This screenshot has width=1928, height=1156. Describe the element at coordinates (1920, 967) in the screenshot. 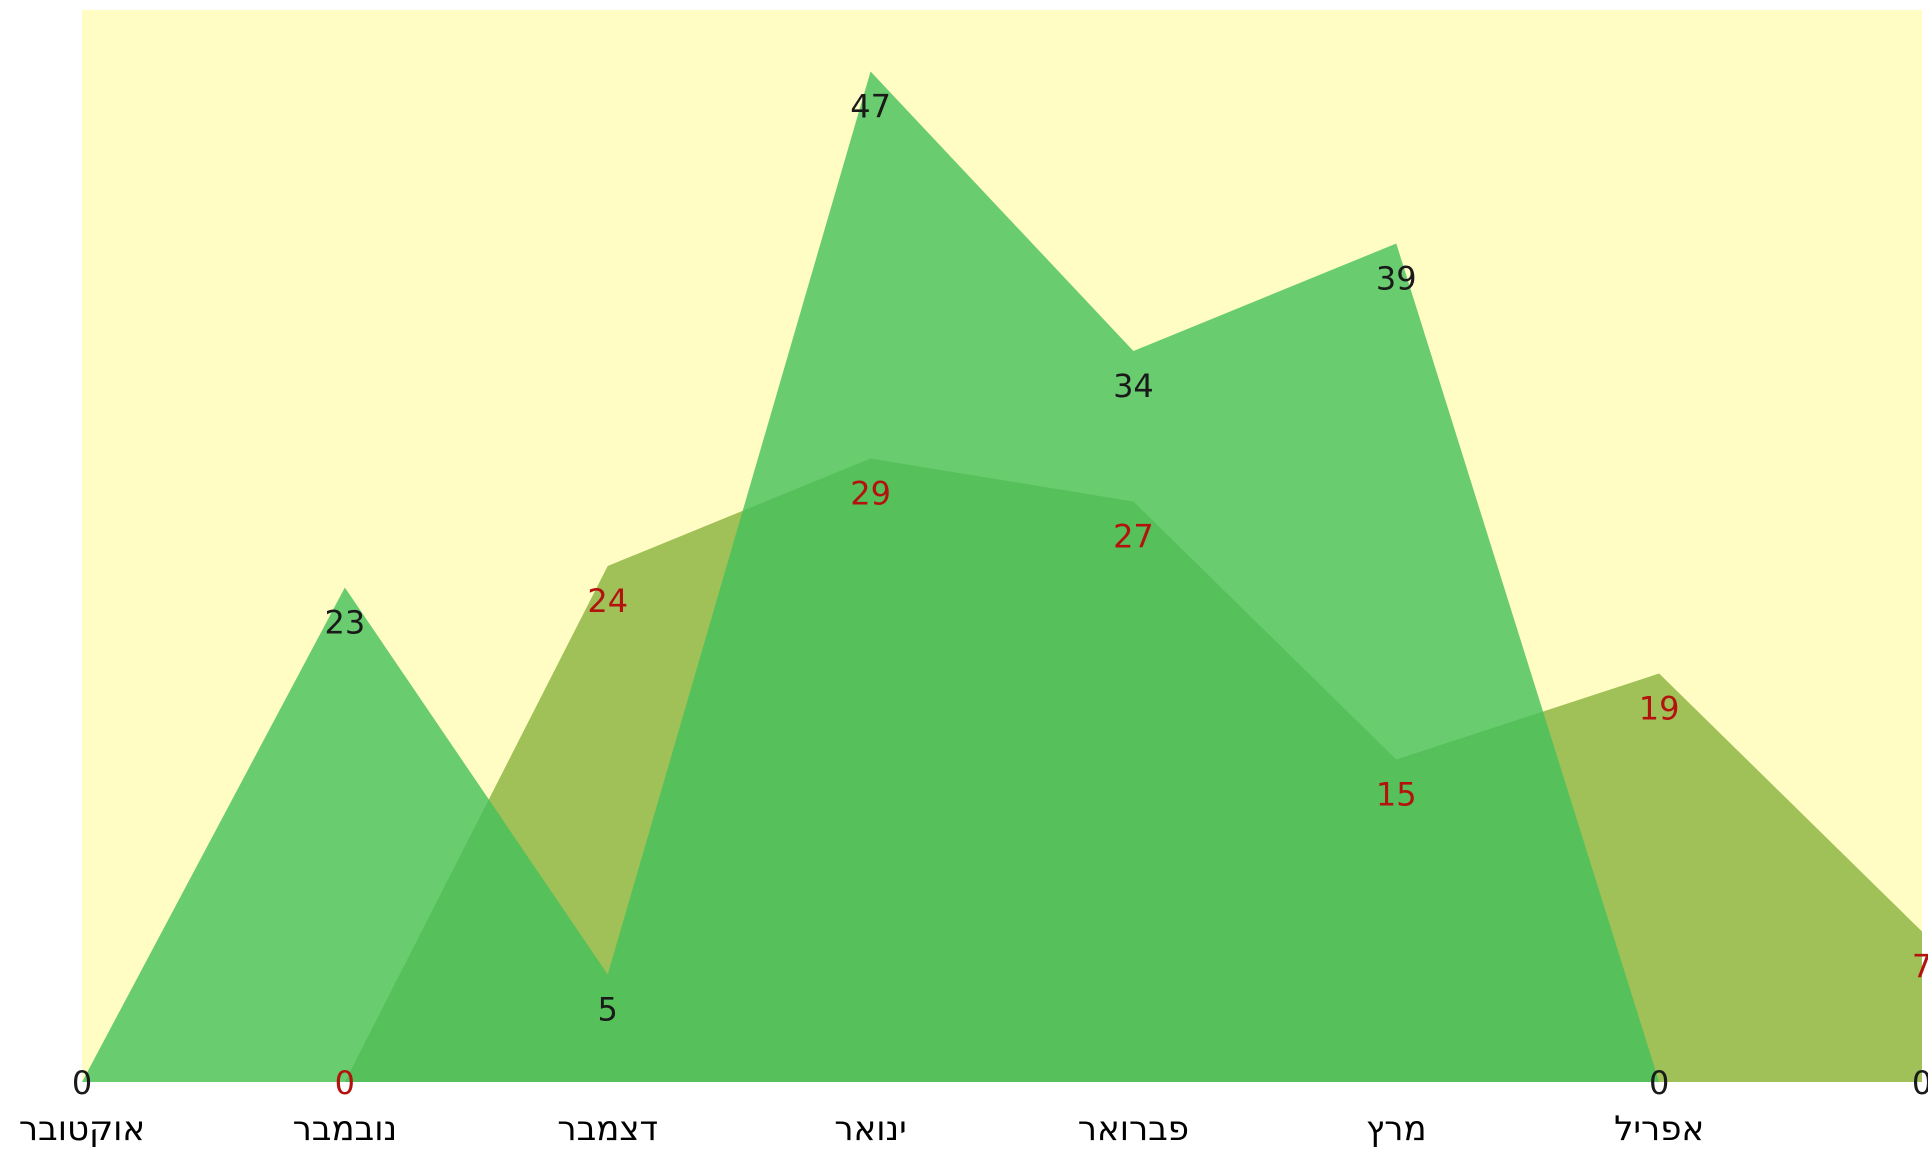

I see `series-2-value-label: 7` at that location.